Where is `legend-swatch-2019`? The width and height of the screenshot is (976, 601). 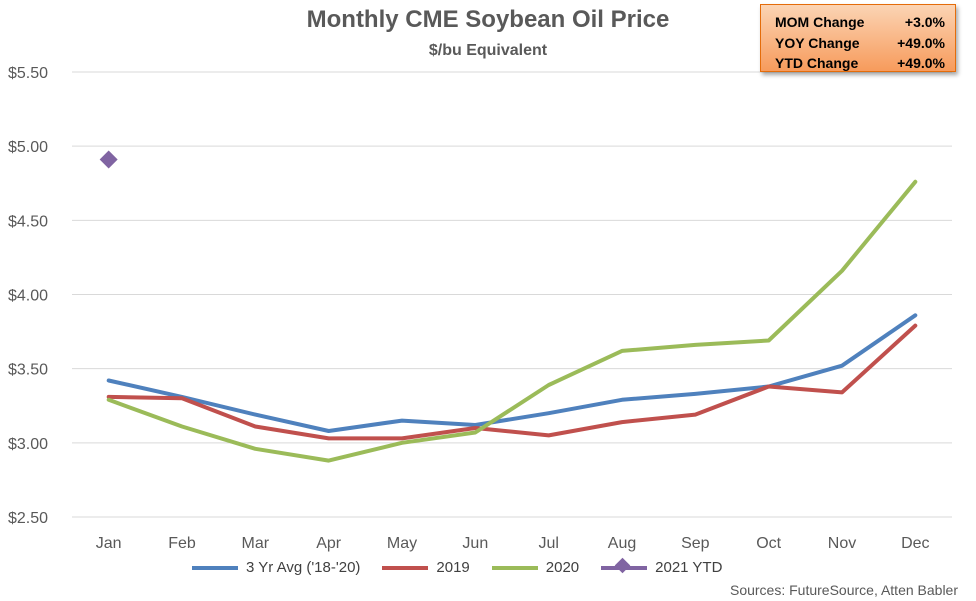
legend-swatch-2019 is located at coordinates (405, 567).